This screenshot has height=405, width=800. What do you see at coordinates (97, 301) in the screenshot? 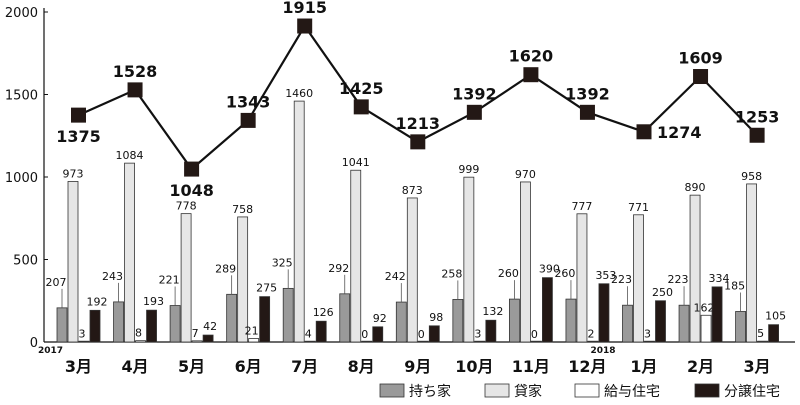
I see `bar-value-label: 192` at bounding box center [97, 301].